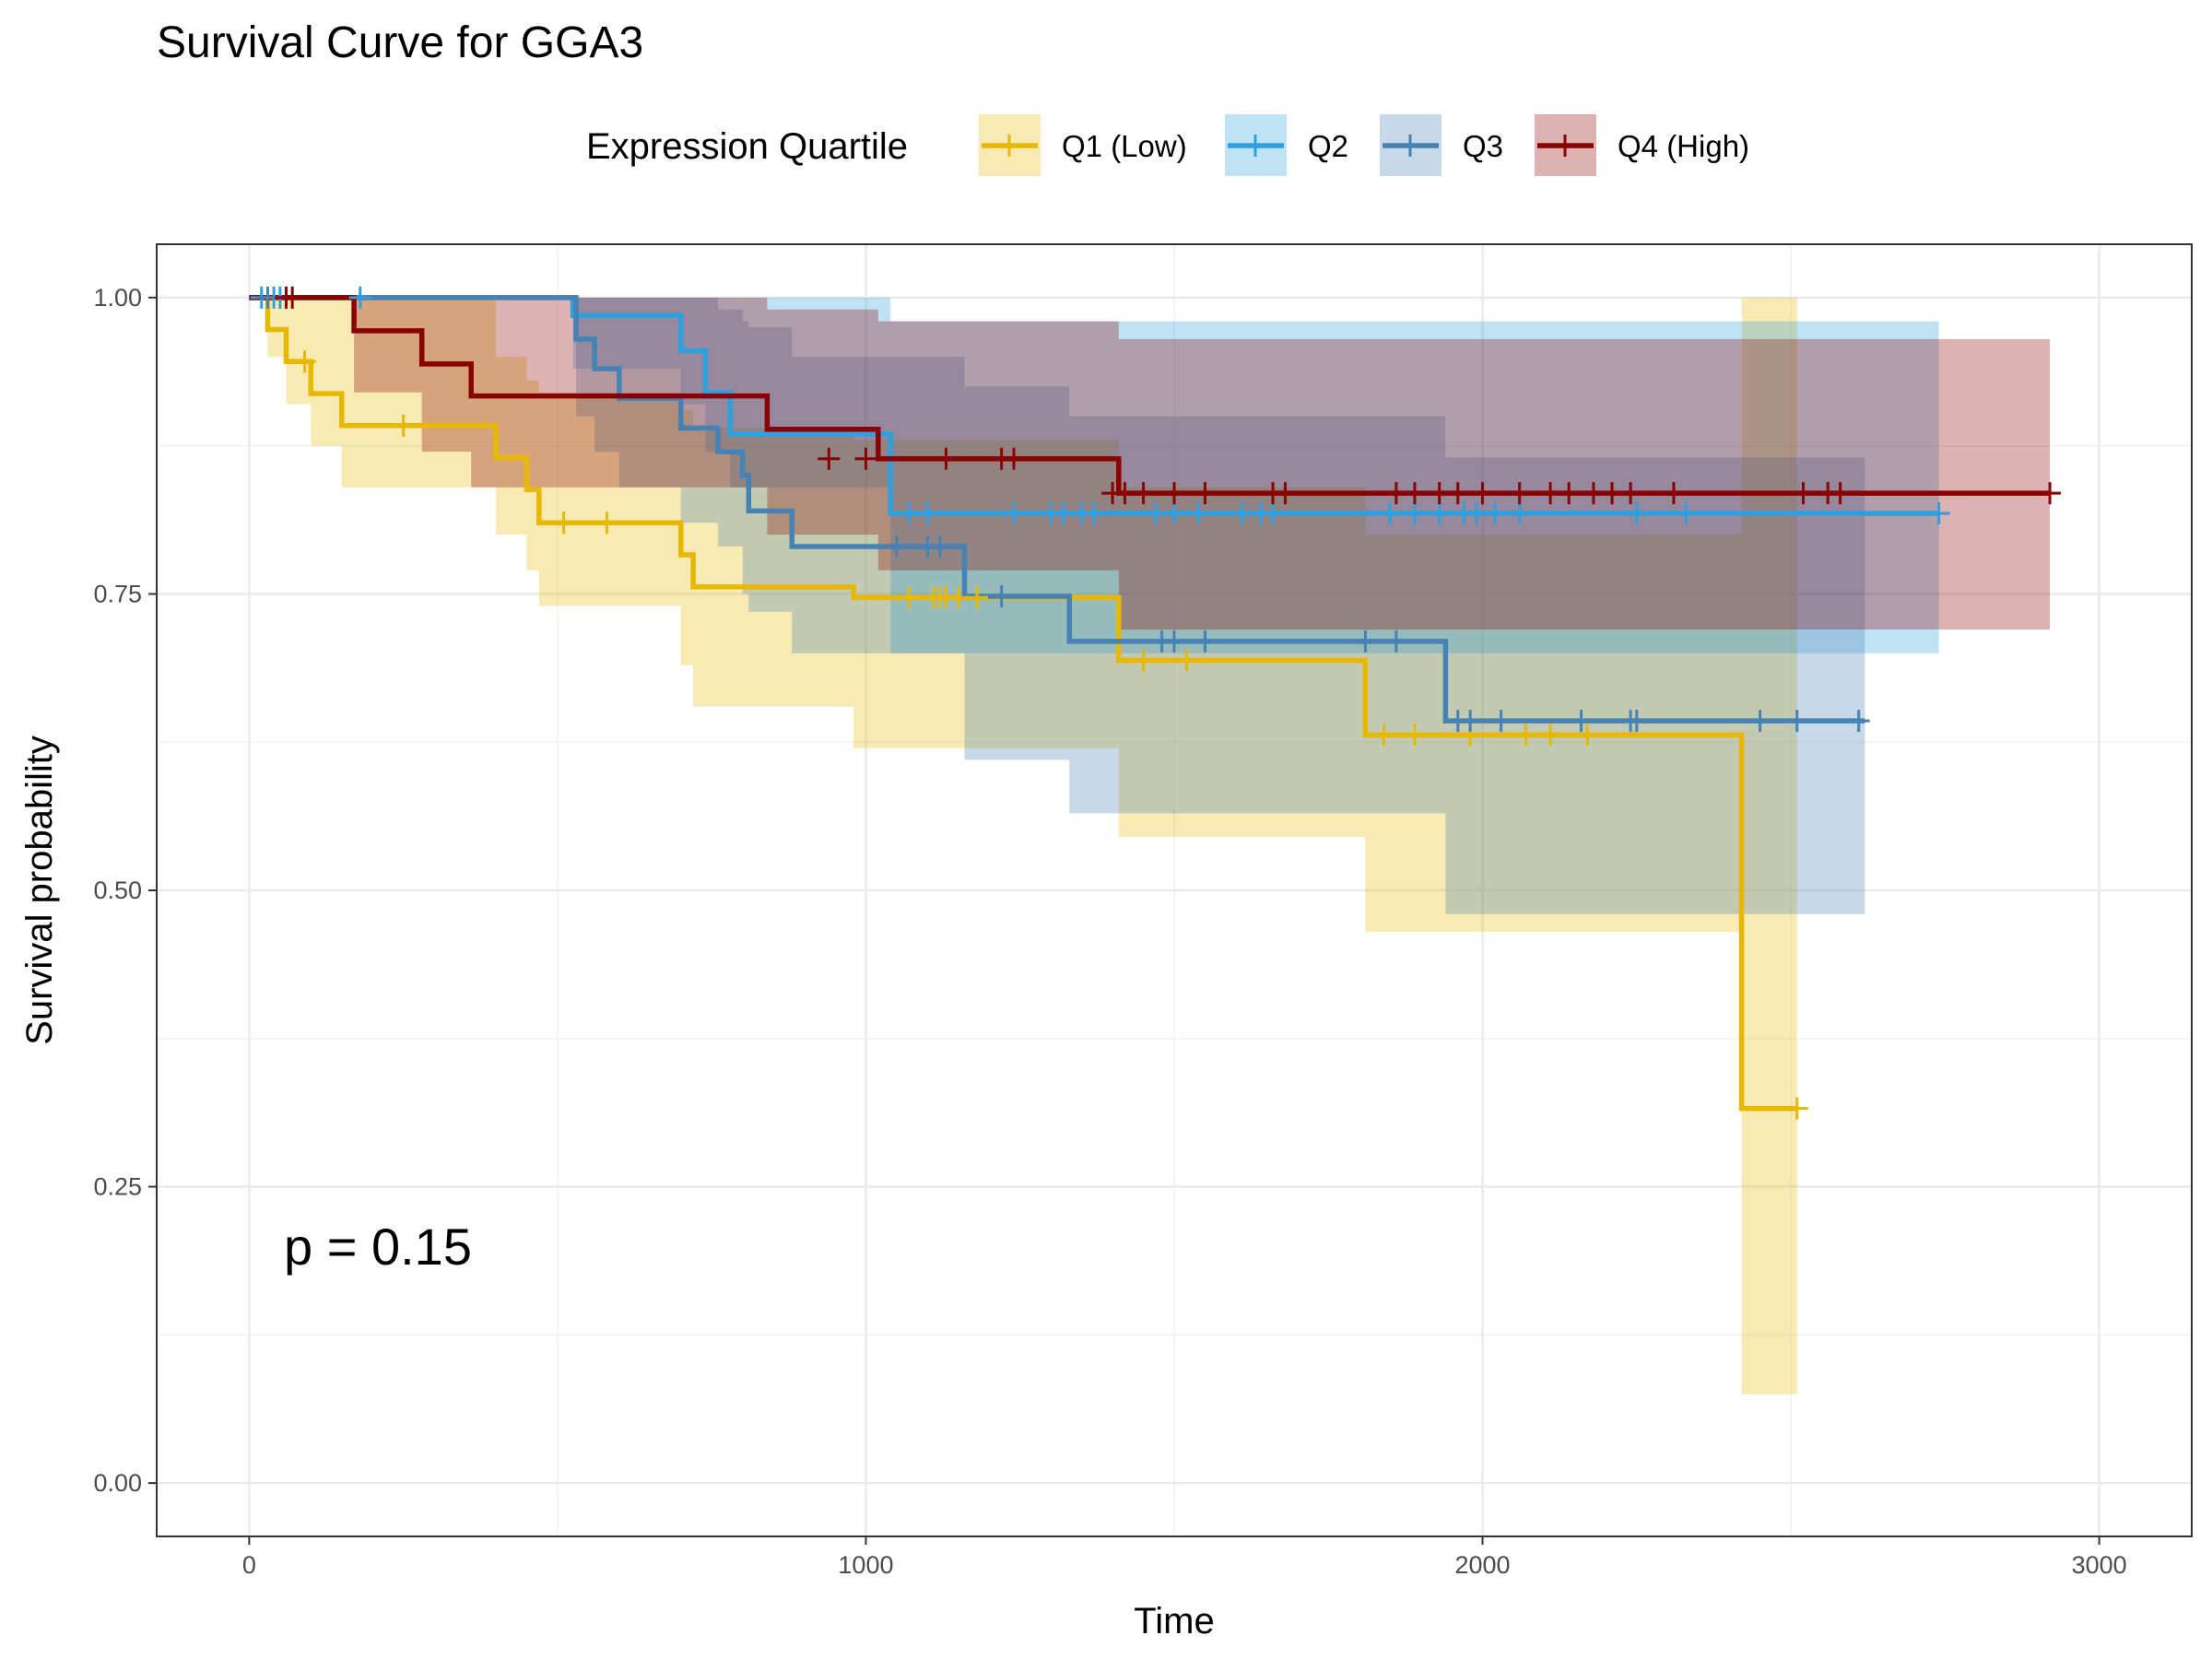  What do you see at coordinates (117, 1483) in the screenshot?
I see `y-tick-label: 0.00` at bounding box center [117, 1483].